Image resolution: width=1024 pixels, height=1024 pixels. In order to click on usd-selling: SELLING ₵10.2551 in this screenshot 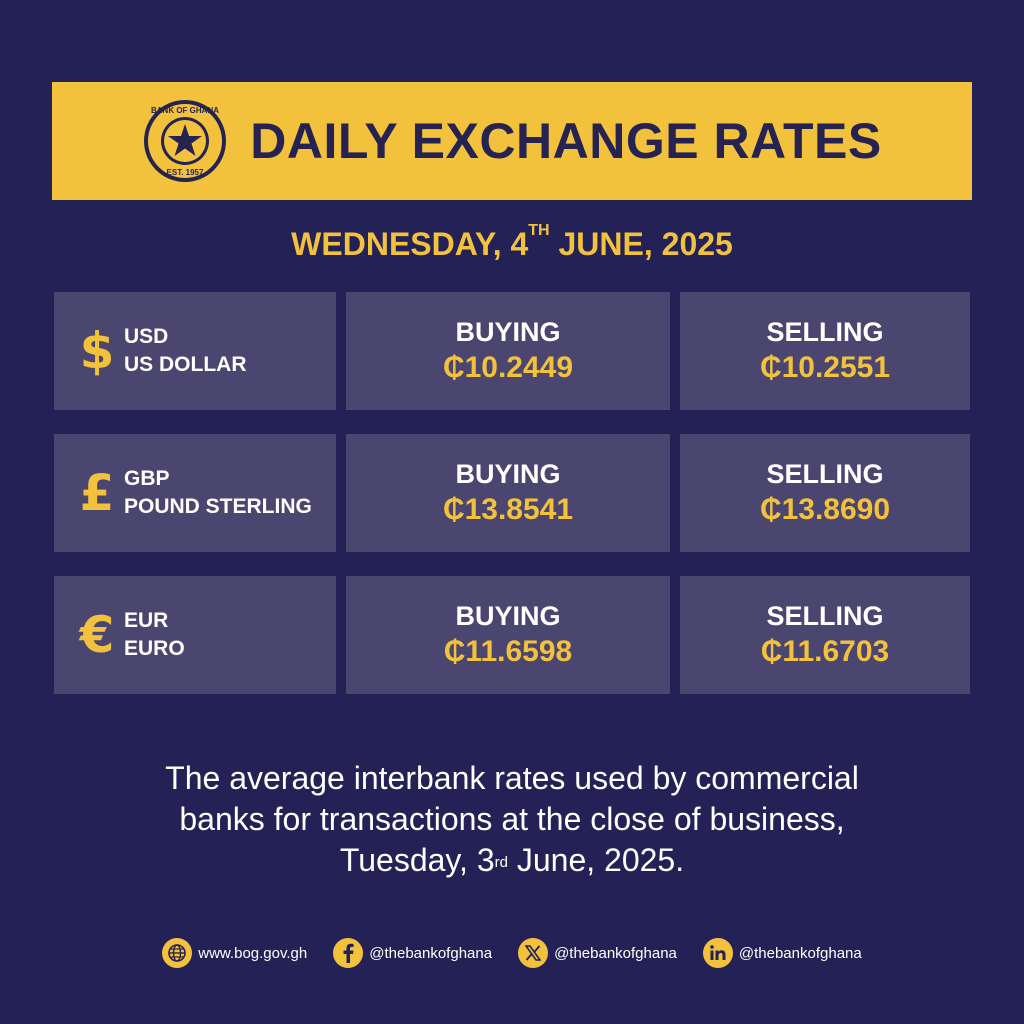, I will do `click(825, 351)`.